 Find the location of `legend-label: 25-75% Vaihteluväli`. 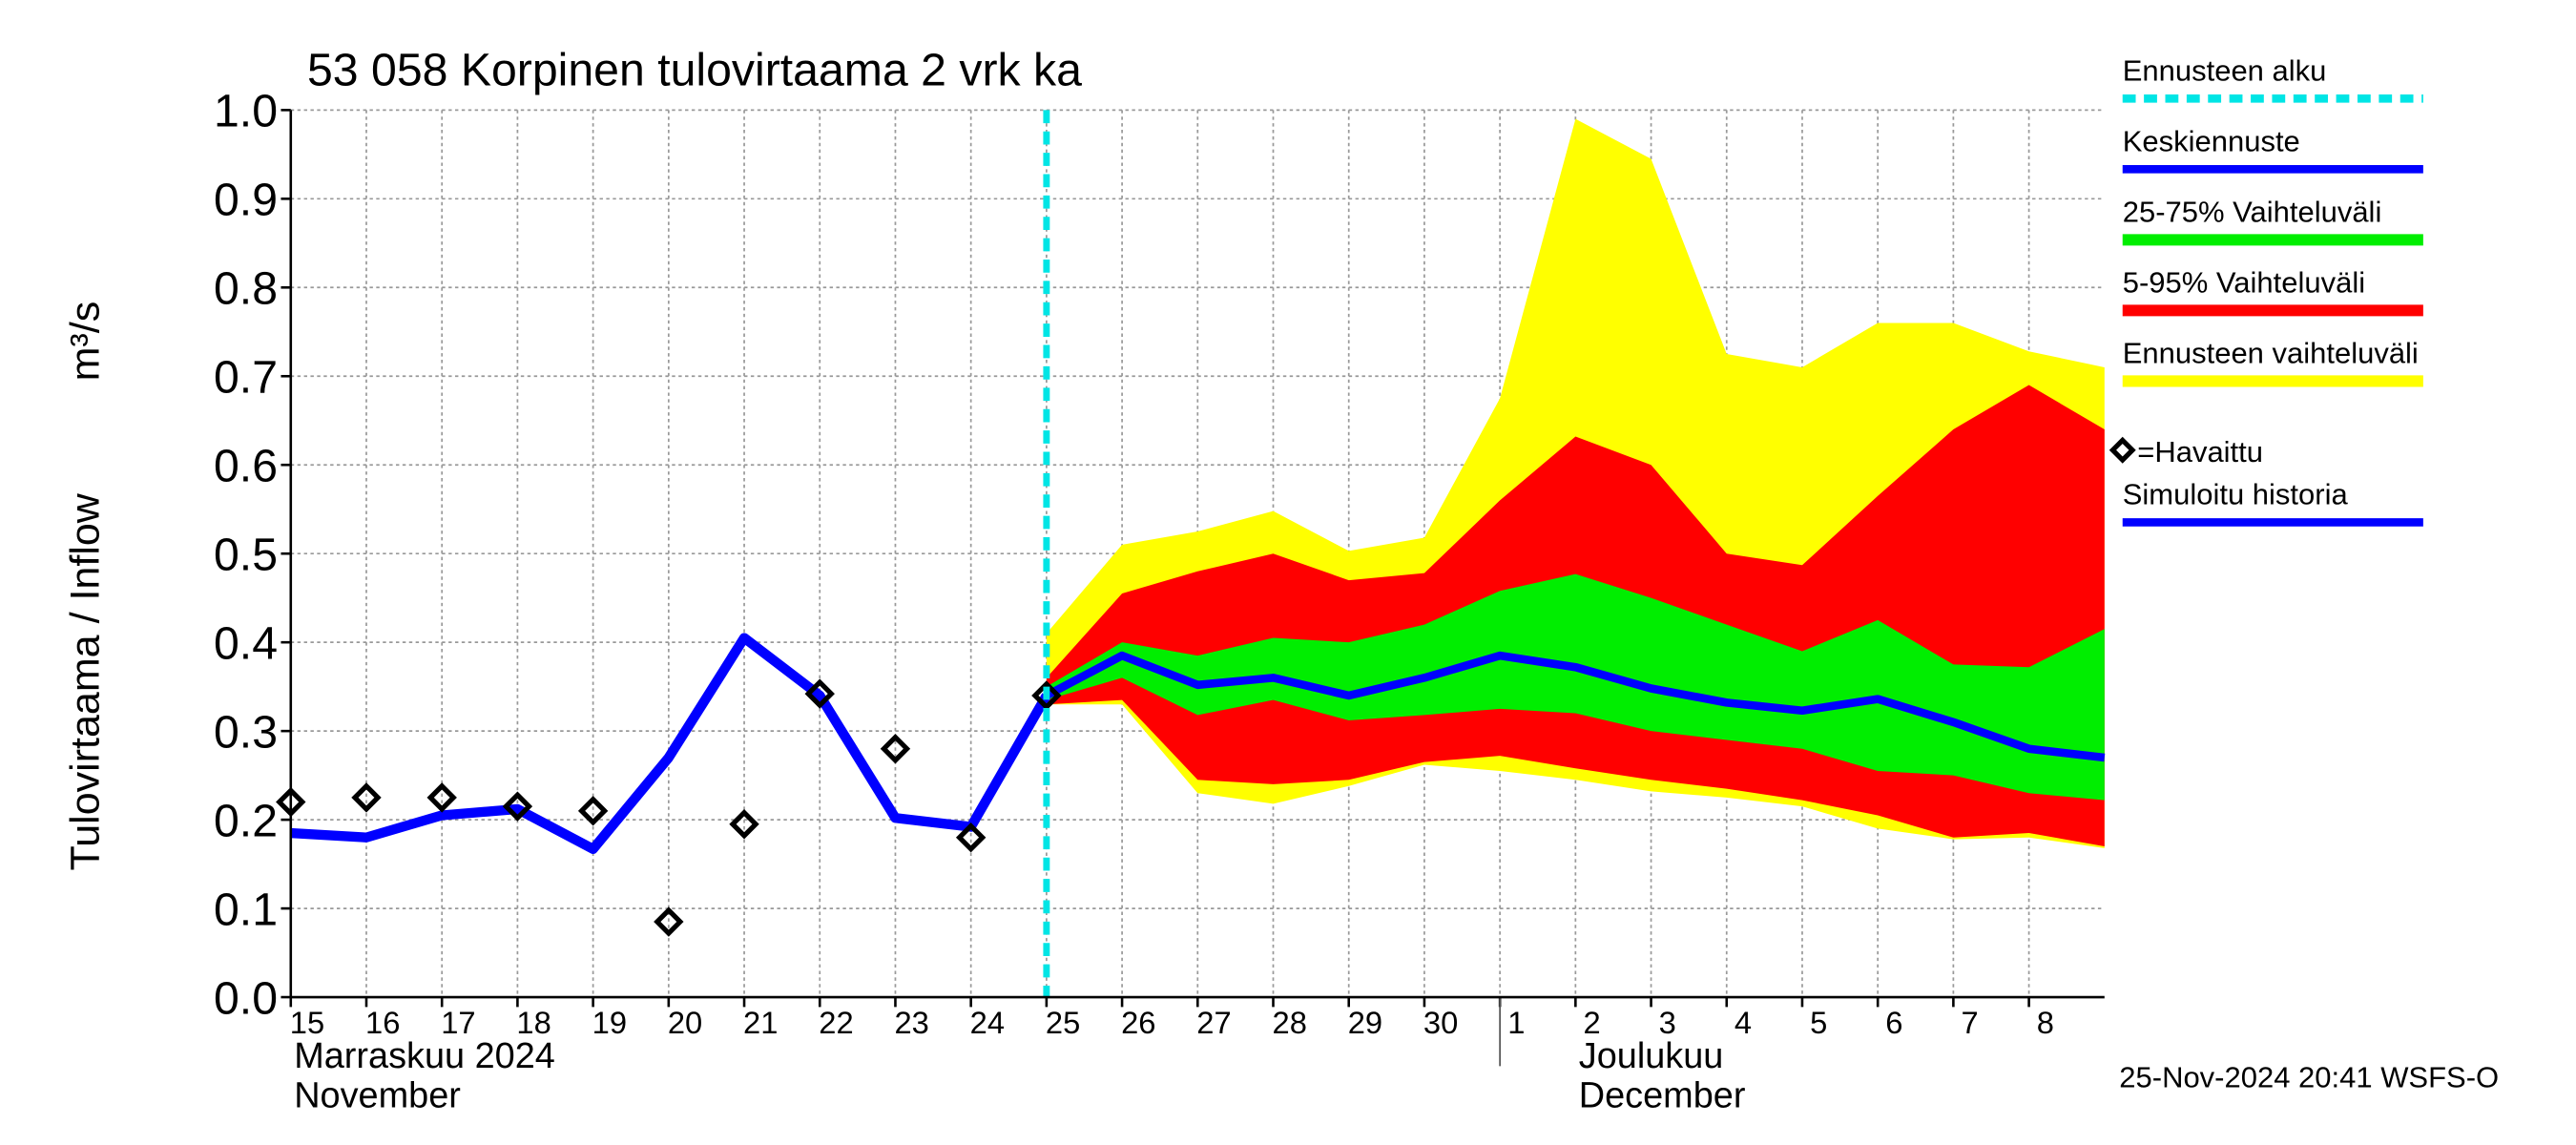

legend-label: 25-75% Vaihteluväli is located at coordinates (2252, 212).